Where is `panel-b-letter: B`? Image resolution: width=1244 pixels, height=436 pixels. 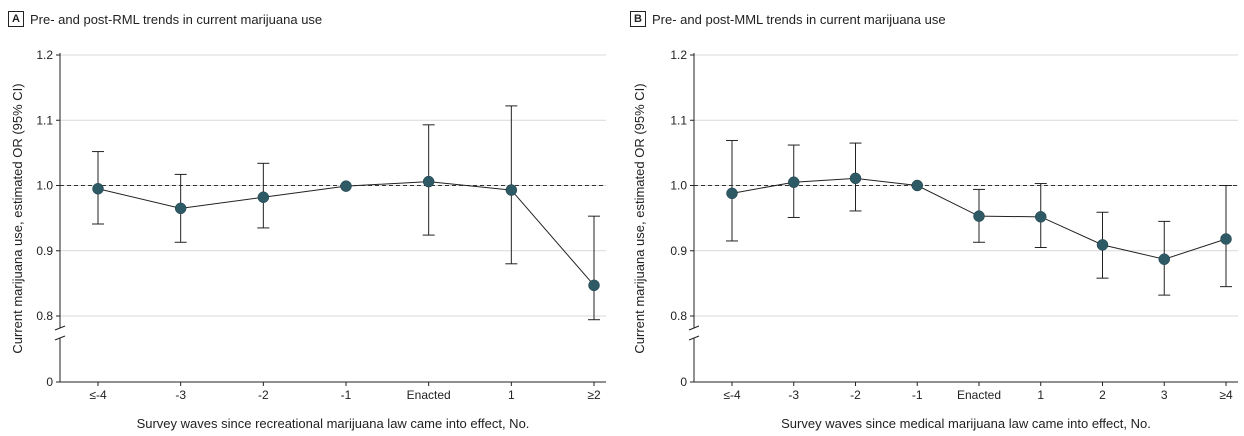
panel-b-letter: B is located at coordinates (638, 19).